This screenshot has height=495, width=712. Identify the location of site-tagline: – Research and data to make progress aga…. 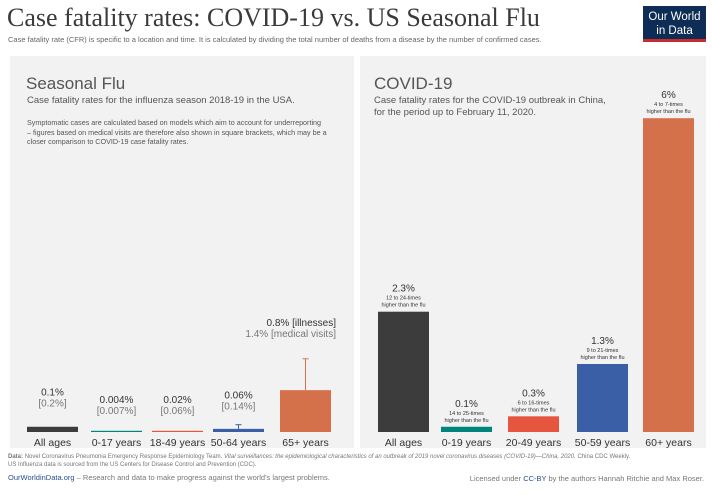
(203, 477).